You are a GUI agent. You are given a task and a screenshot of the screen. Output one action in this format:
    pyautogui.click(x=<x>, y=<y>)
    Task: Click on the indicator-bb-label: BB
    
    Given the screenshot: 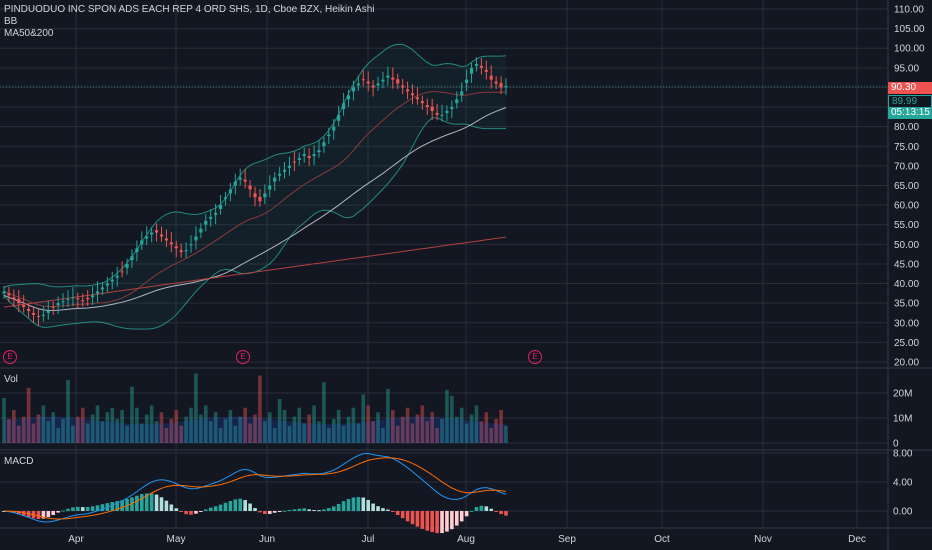 What is the action you would take?
    pyautogui.click(x=11, y=21)
    